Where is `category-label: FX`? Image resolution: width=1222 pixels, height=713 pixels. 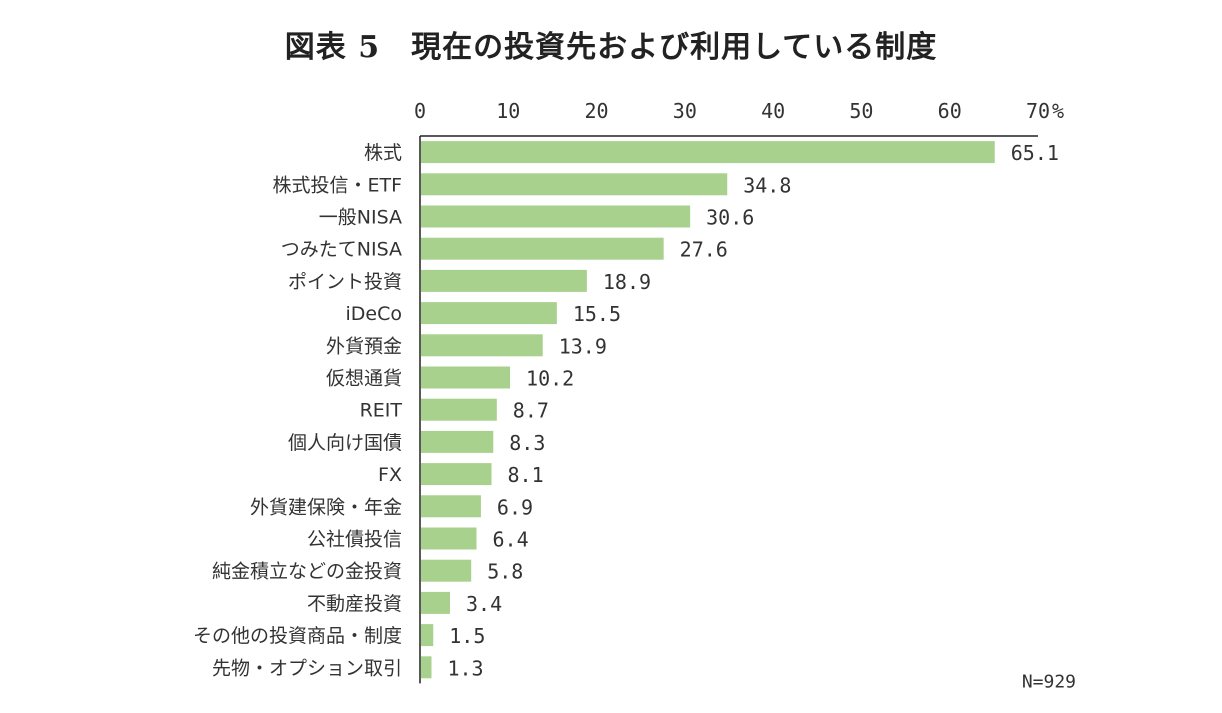 category-label: FX is located at coordinates (390, 475).